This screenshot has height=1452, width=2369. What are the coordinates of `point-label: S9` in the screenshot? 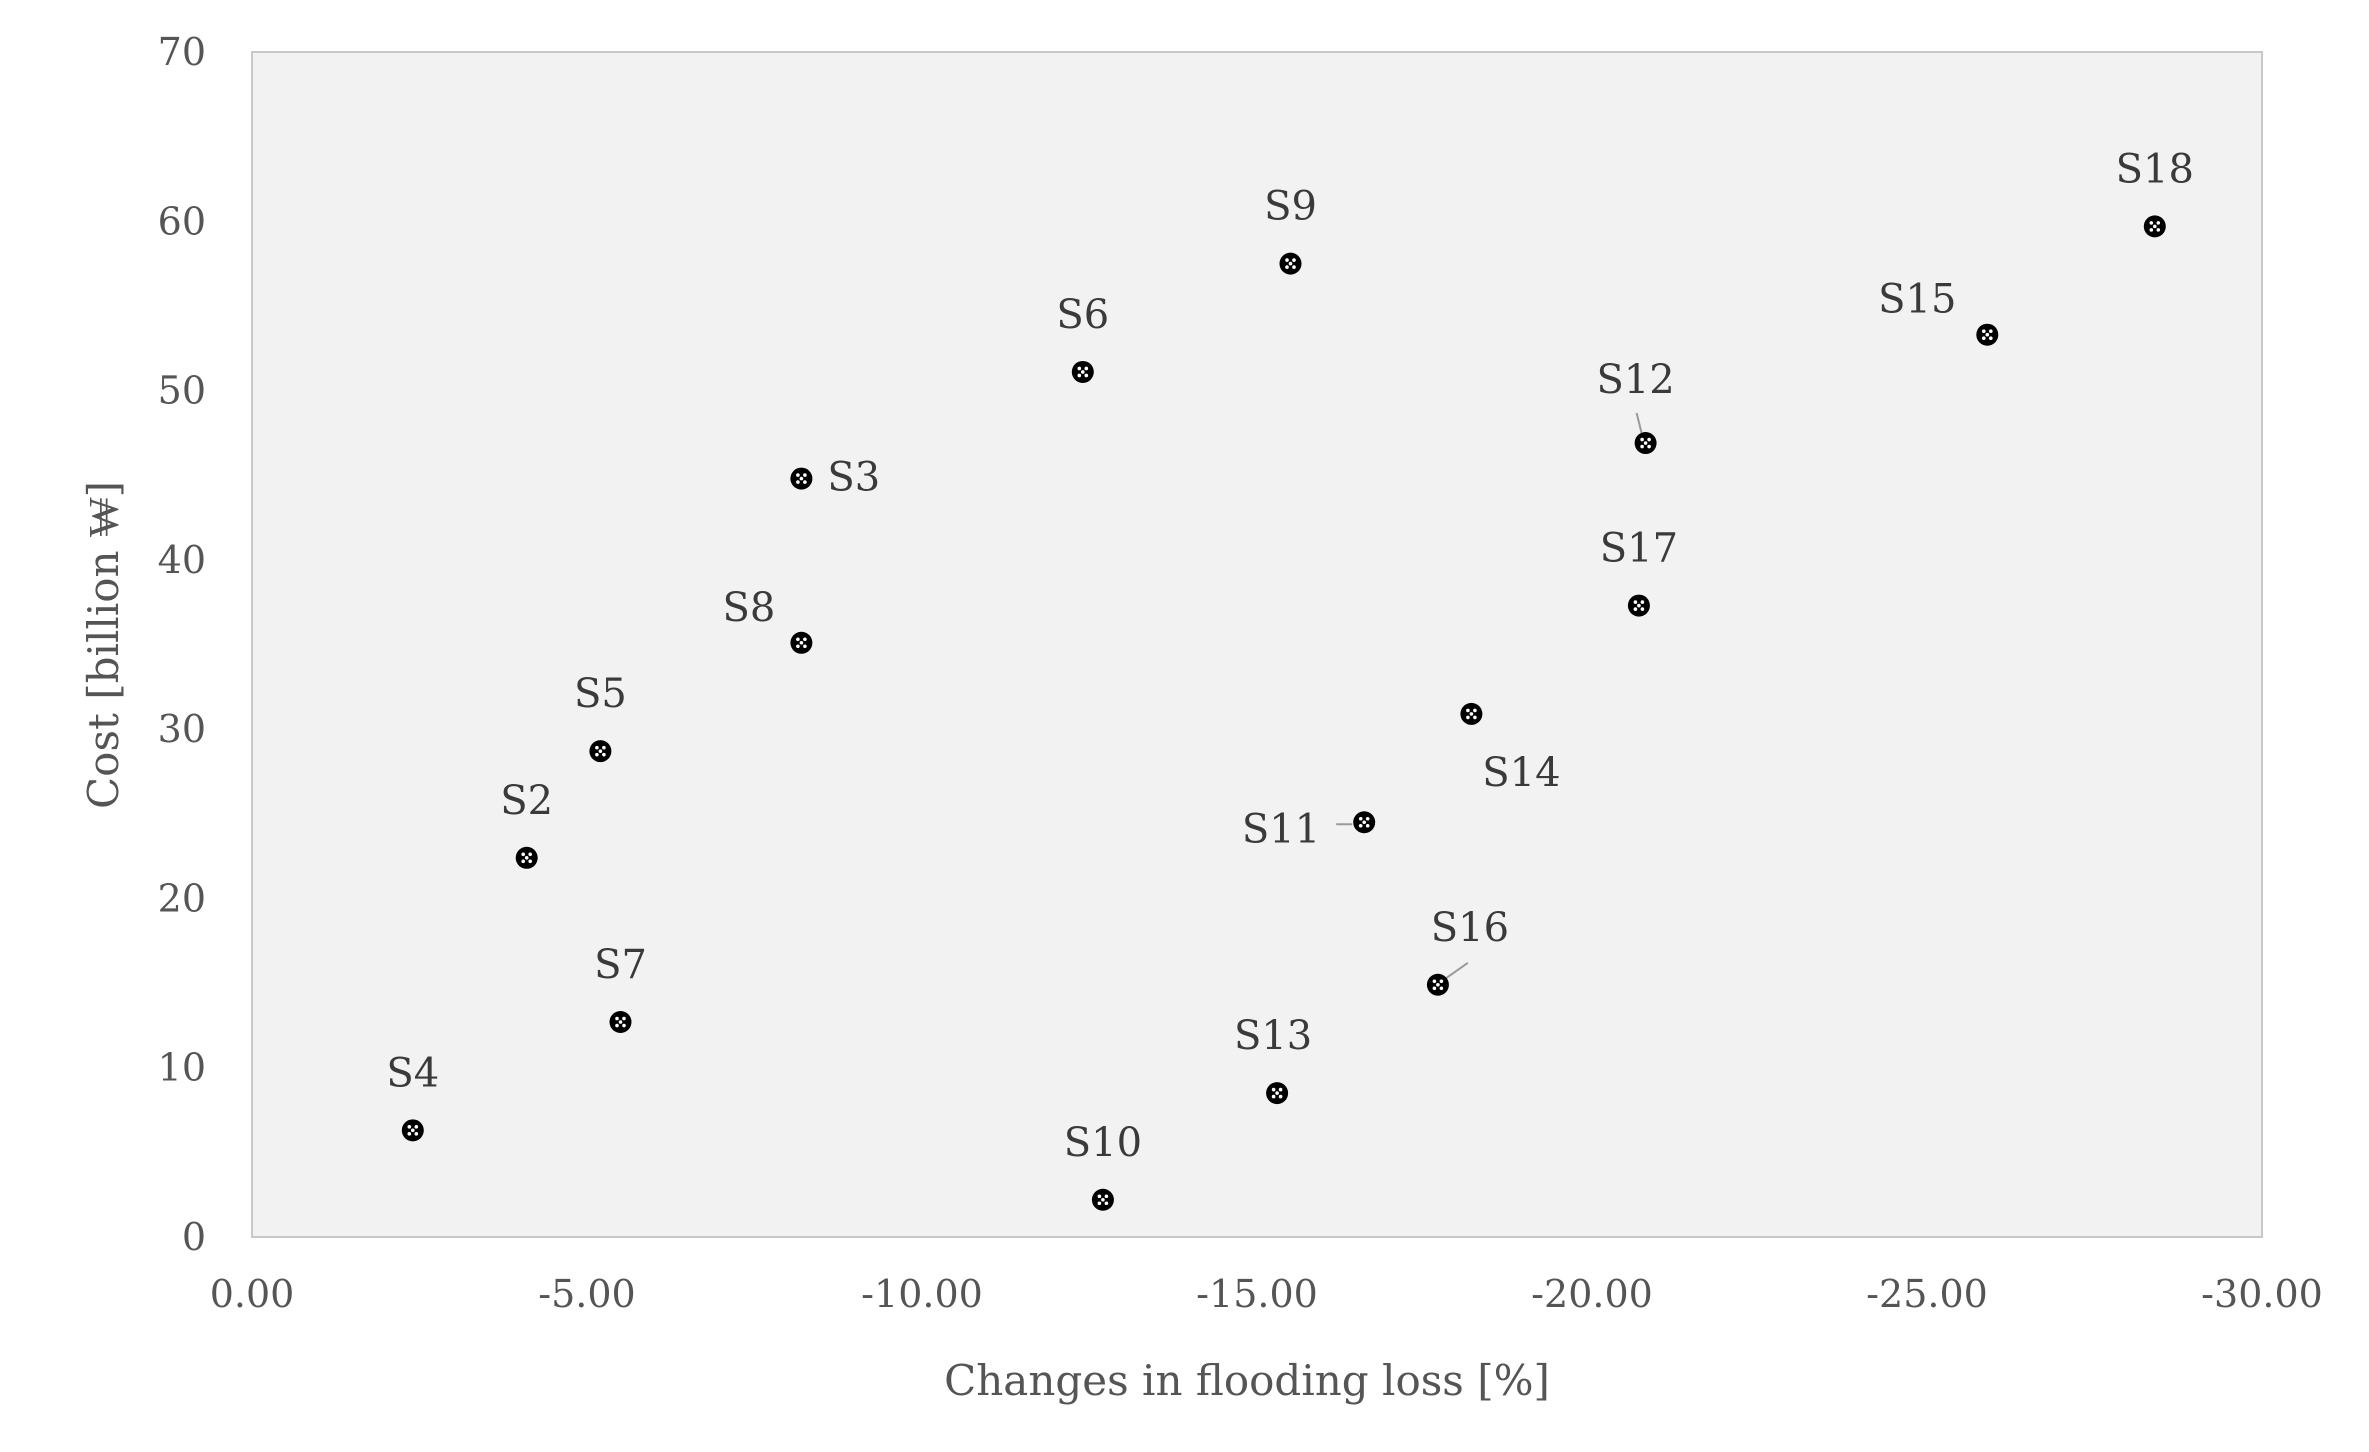 It's located at (1290, 207).